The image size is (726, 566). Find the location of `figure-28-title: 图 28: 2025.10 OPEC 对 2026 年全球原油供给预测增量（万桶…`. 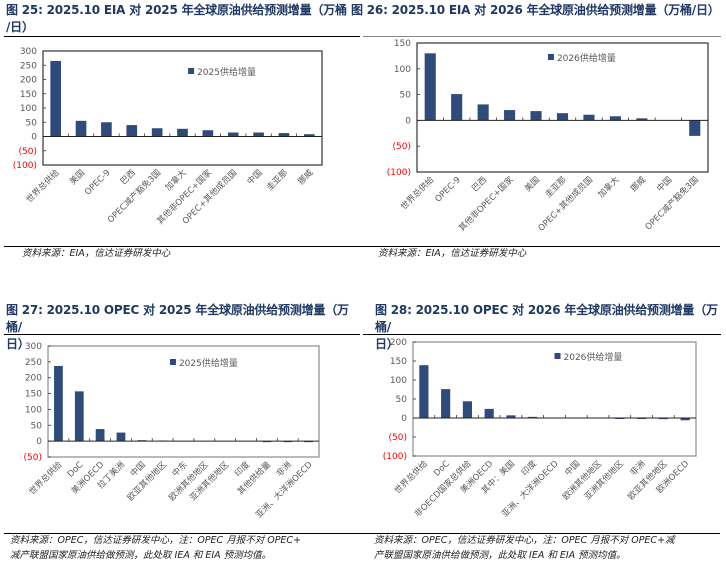

figure-28-title: 图 28: 2025.10 OPEC 对 2026 年全球原油供给预测增量（万桶… is located at coordinates (550, 327).